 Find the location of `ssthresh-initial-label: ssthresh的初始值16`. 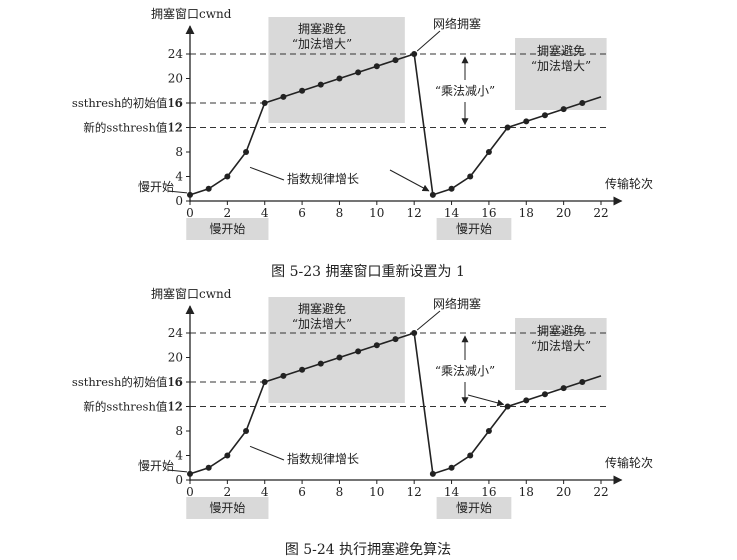

ssthresh-initial-label: ssthresh的初始值16 is located at coordinates (127, 103).